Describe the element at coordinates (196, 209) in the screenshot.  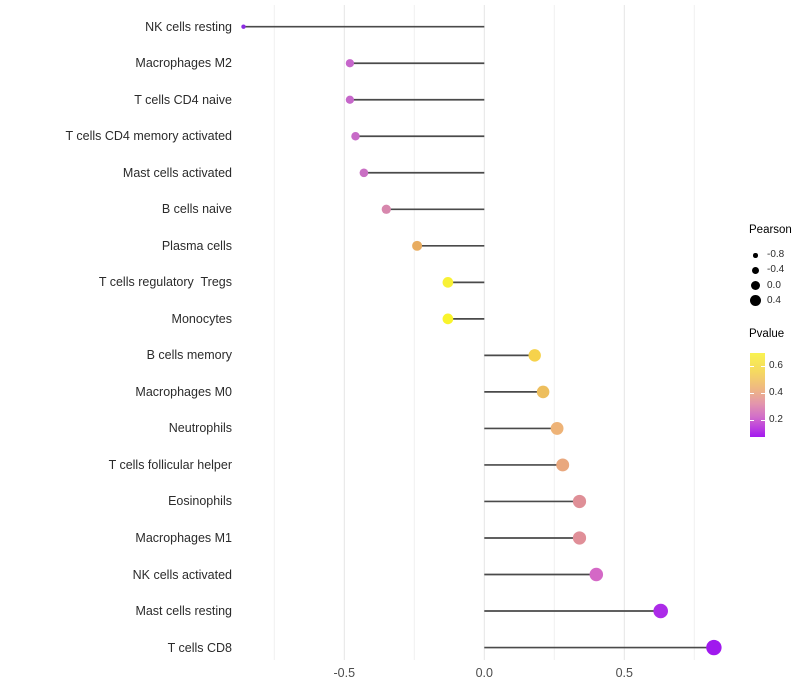
I see `category-label: B cells naive` at that location.